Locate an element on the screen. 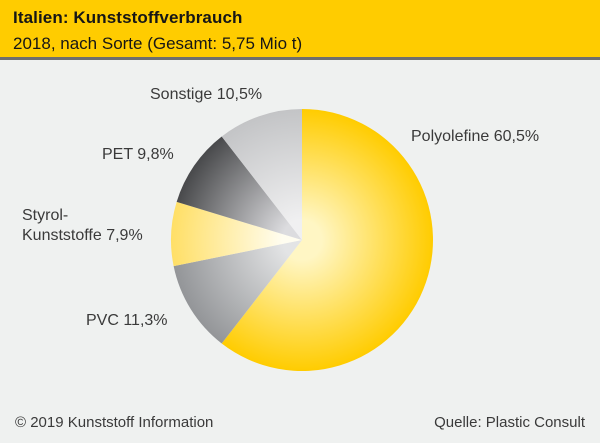 The width and height of the screenshot is (600, 443). label-styrol-kunststoffe: Styrol- Kunststoffe 7,9% is located at coordinates (82, 226).